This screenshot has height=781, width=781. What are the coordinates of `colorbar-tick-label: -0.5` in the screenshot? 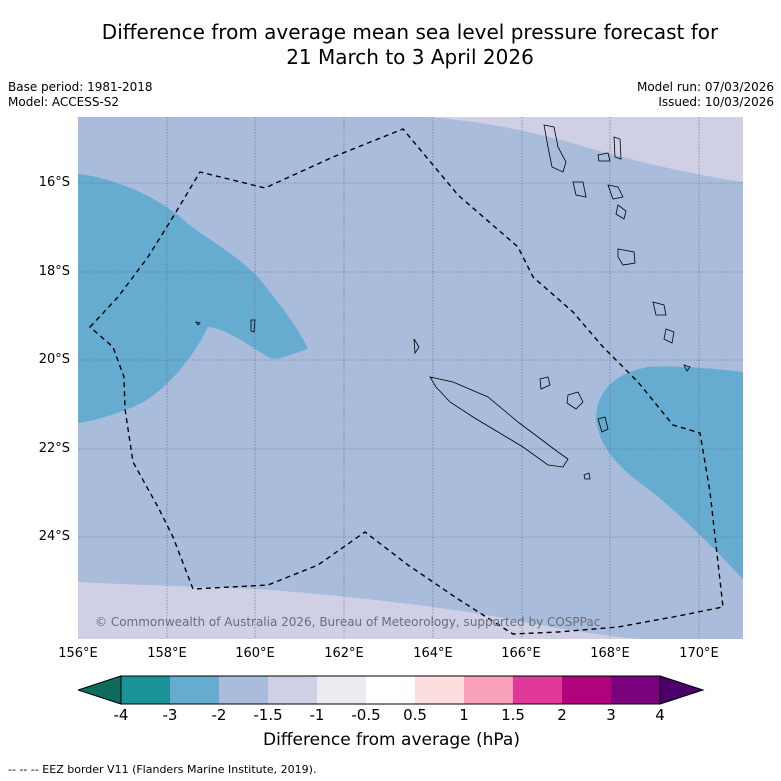 It's located at (366, 715).